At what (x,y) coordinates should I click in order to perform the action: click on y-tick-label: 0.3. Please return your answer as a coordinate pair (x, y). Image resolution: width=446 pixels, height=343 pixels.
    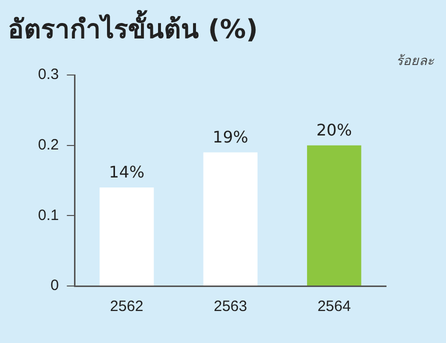
    Looking at the image, I should click on (48, 75).